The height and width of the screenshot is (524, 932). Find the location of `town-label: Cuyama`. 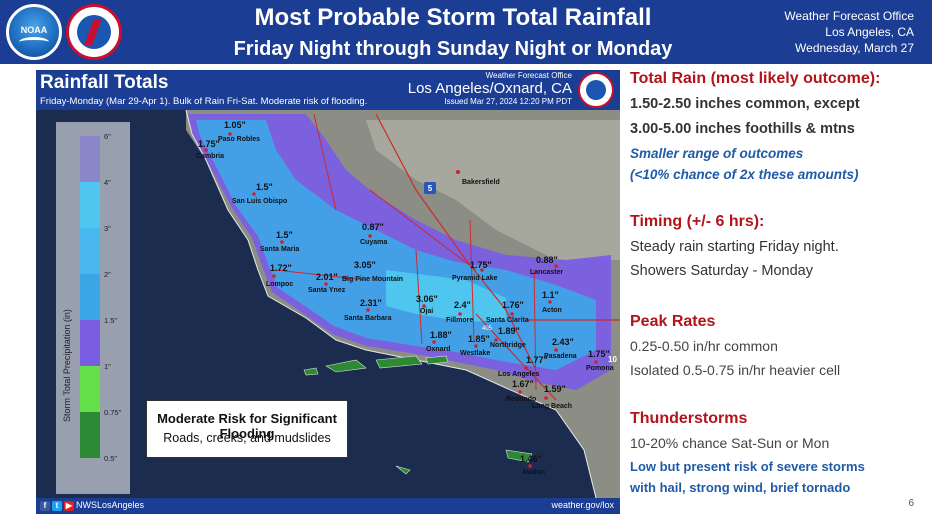

town-label: Cuyama is located at coordinates (373, 242).